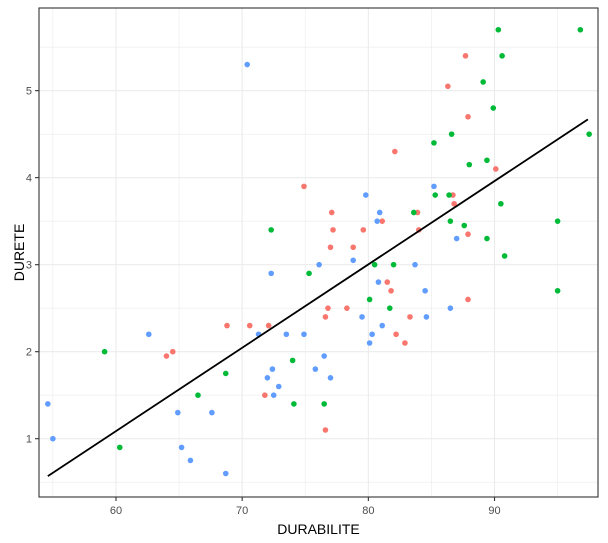 The width and height of the screenshot is (608, 543). What do you see at coordinates (29, 179) in the screenshot?
I see `y-tick-label: 4` at bounding box center [29, 179].